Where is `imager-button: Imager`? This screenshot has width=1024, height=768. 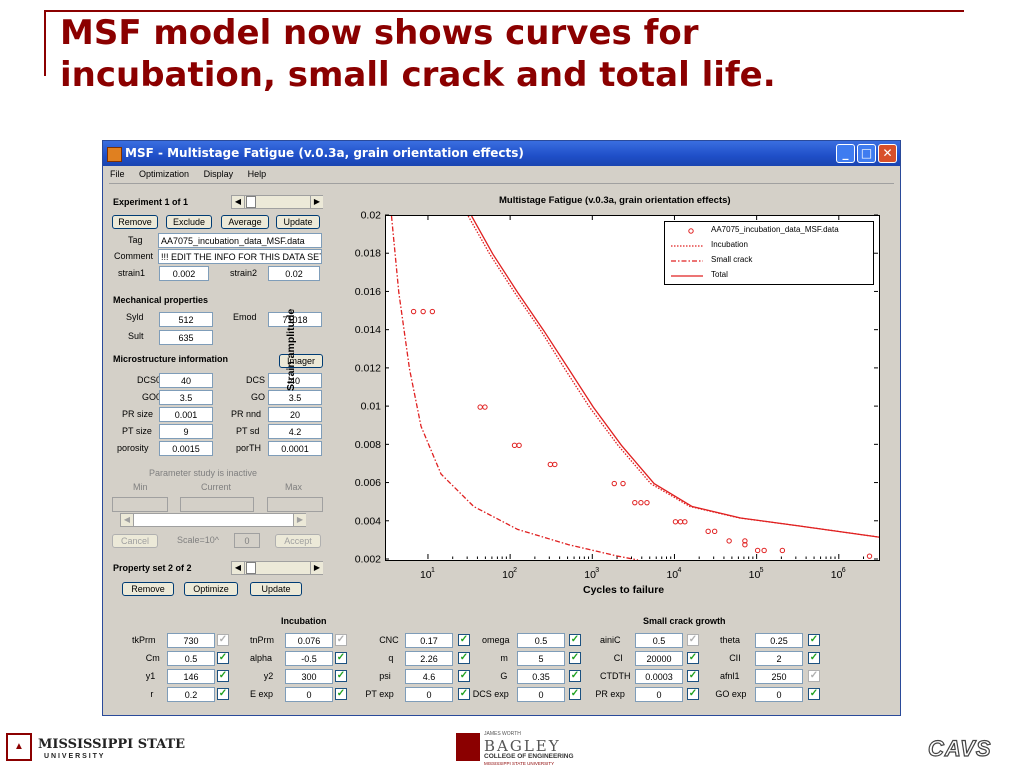 imager-button: Imager is located at coordinates (301, 361).